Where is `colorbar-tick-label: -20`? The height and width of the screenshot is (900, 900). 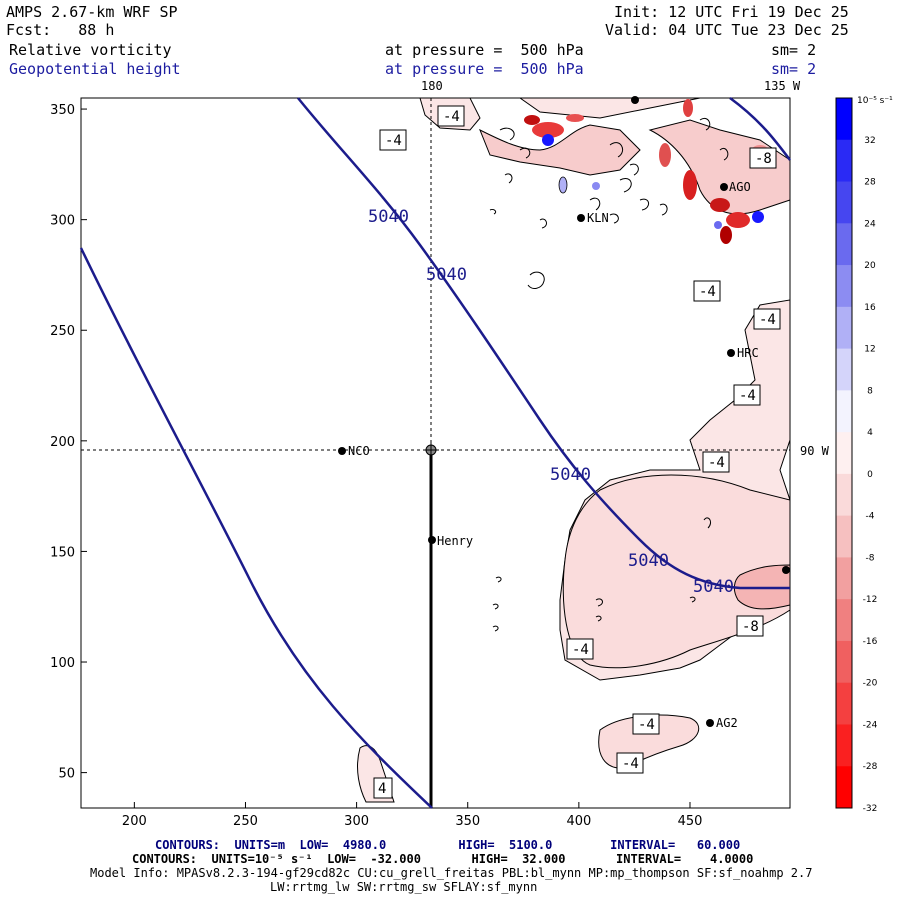 colorbar-tick-label: -20 is located at coordinates (870, 684).